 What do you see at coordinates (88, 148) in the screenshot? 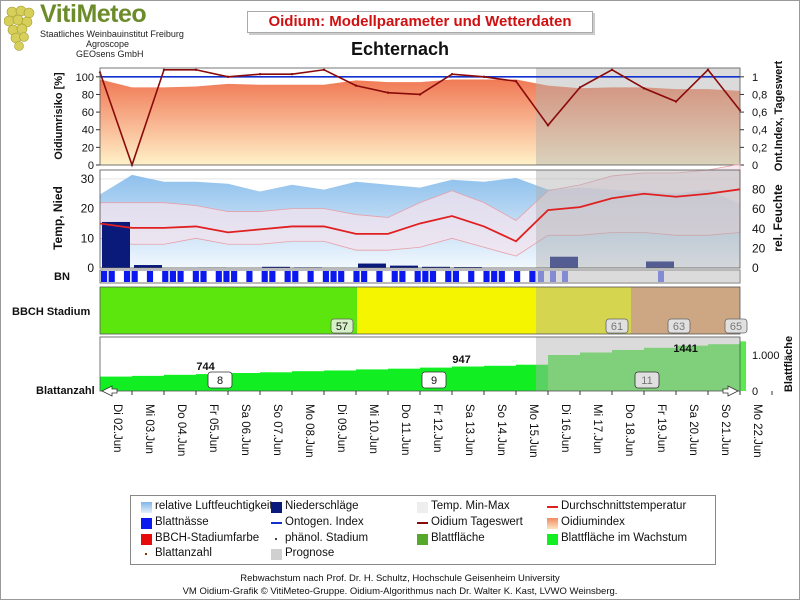
I see `tick-label-left: 20` at bounding box center [88, 148].